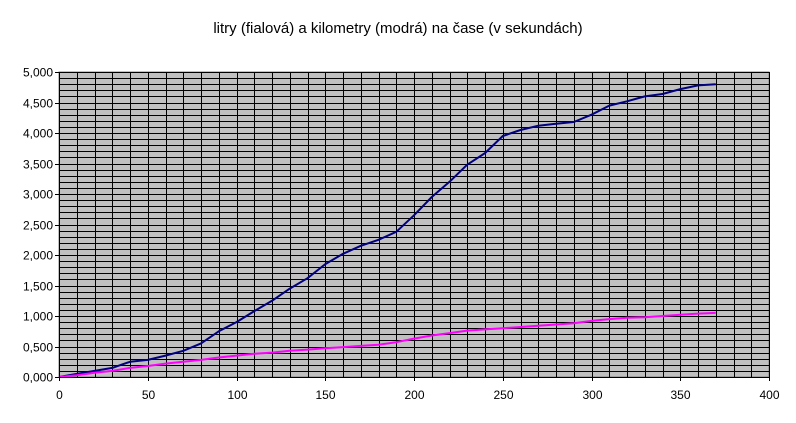 This screenshot has height=423, width=796. Describe the element at coordinates (38, 195) in the screenshot. I see `y-tick-label: 3,000` at that location.